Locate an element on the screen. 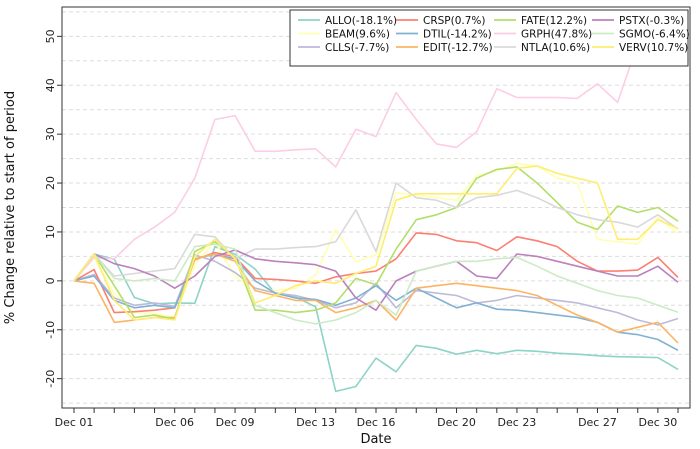 Image resolution: width=700 pixels, height=449 pixels. x-tick-label: Dec 16 is located at coordinates (376, 422).